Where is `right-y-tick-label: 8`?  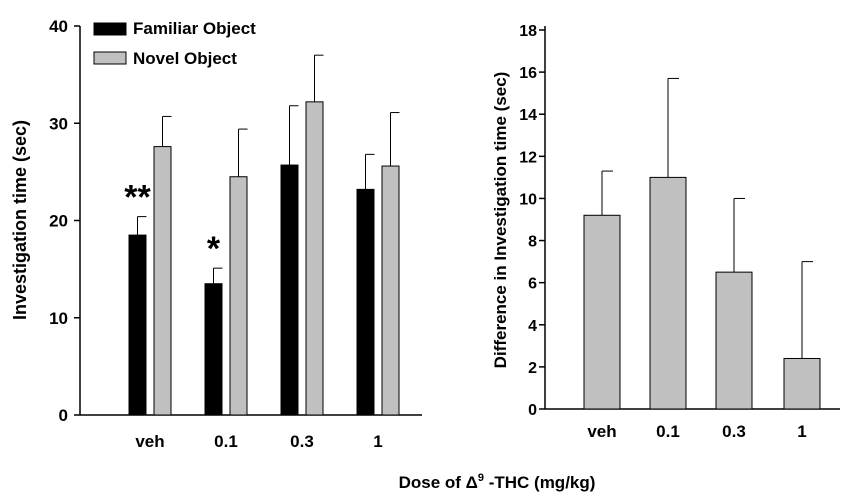
right-y-tick-label: 8 is located at coordinates (532, 242).